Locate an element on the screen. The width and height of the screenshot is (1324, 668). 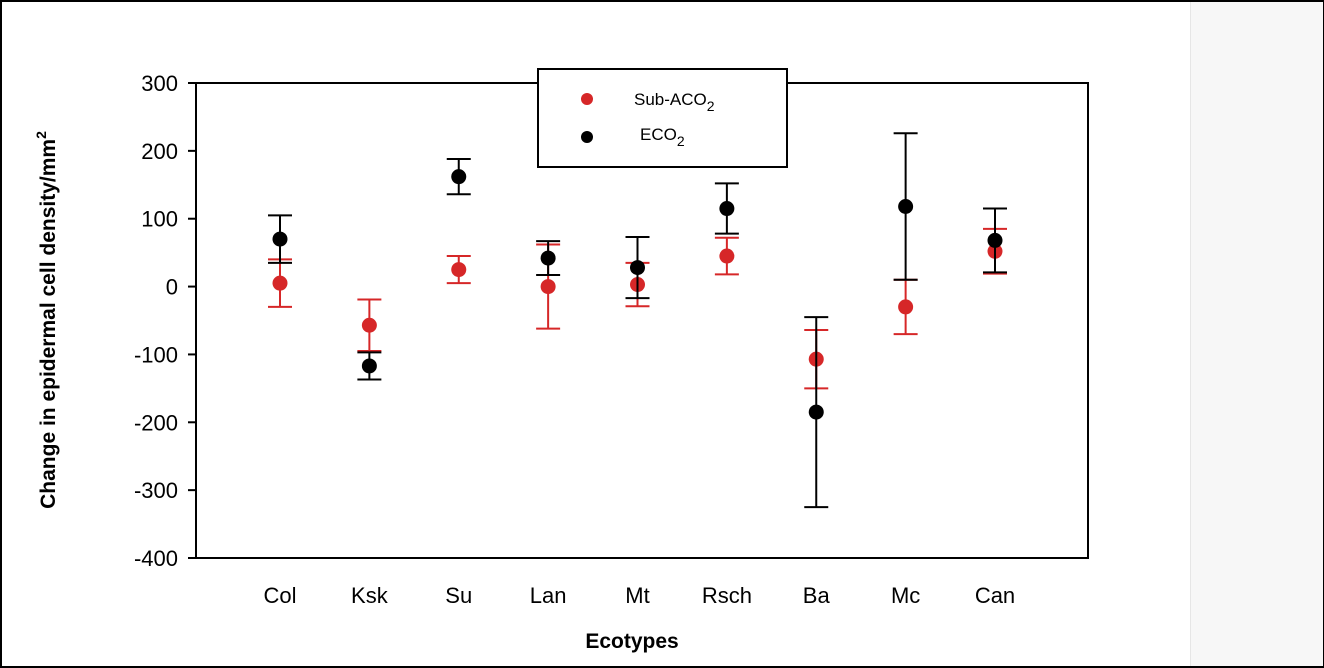
y-tick-label: 0 is located at coordinates (172, 287).